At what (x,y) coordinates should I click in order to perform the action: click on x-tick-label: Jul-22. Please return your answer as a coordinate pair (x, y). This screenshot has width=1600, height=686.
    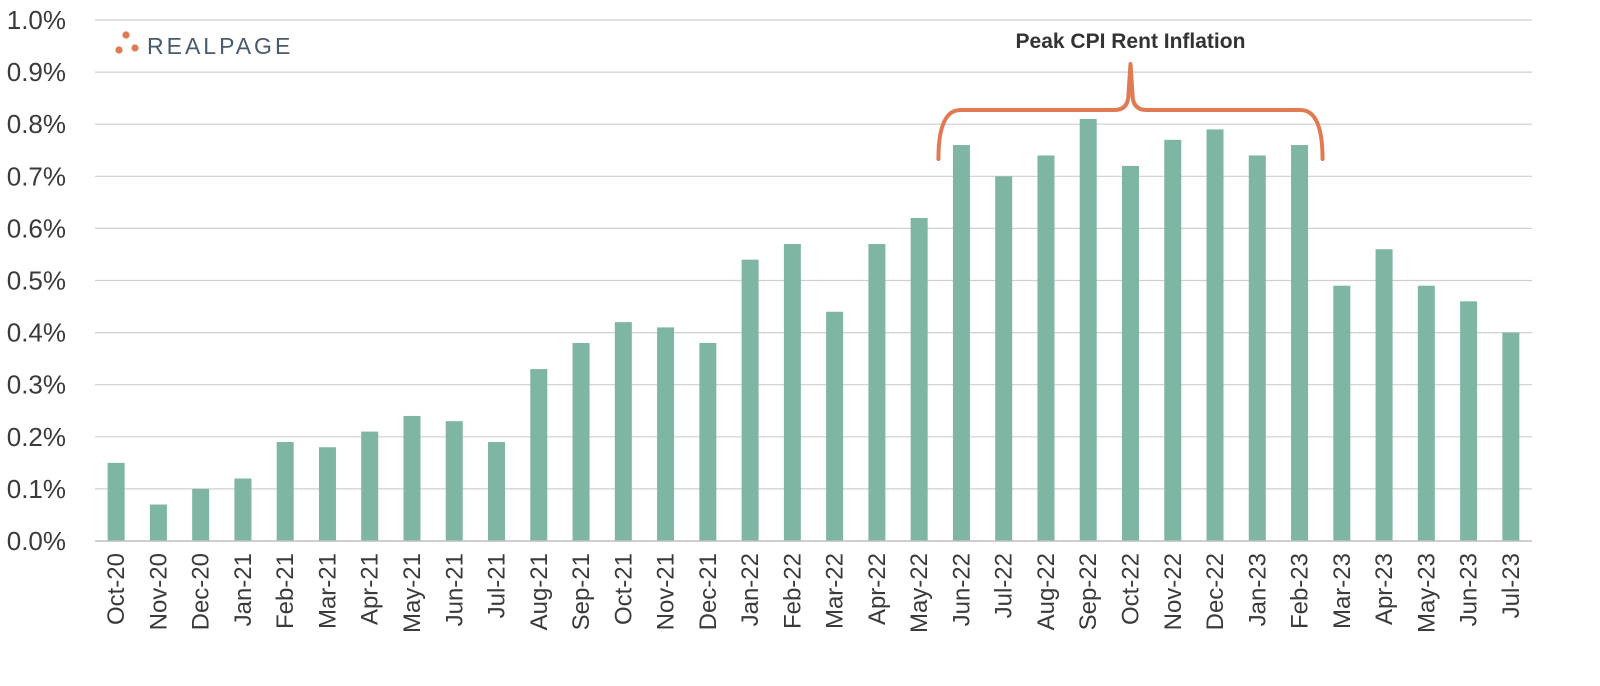
    Looking at the image, I should click on (1004, 585).